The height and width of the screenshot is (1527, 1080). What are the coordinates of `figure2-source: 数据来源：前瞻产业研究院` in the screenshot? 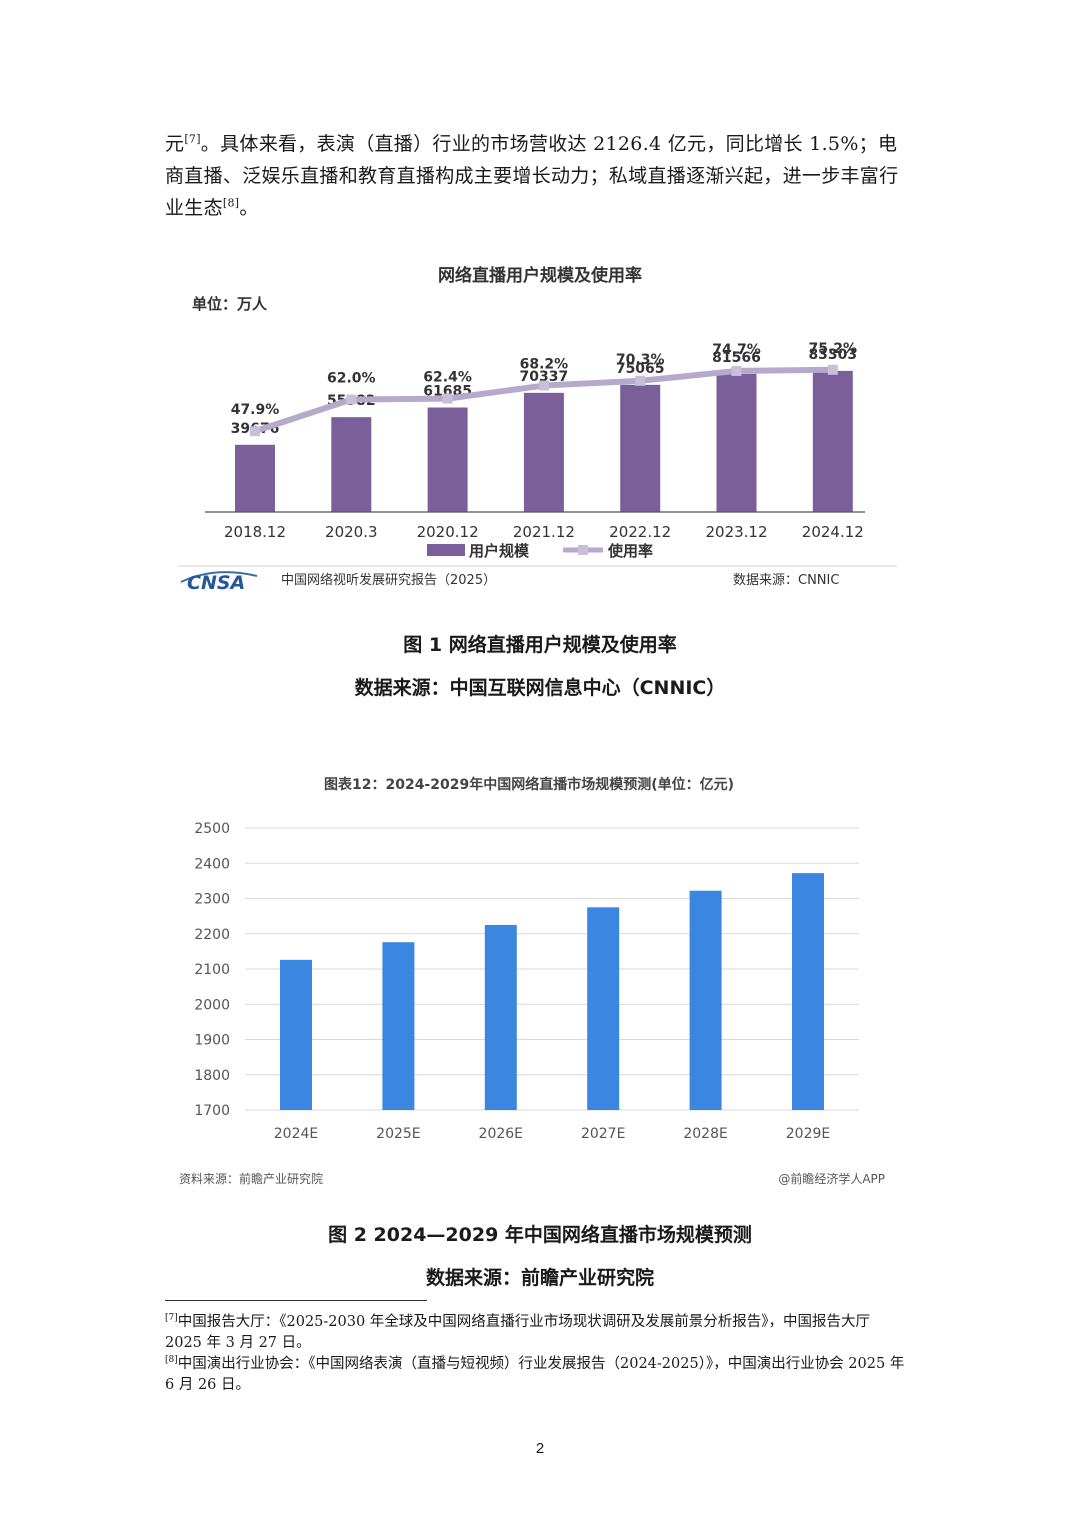 It's located at (539, 1278).